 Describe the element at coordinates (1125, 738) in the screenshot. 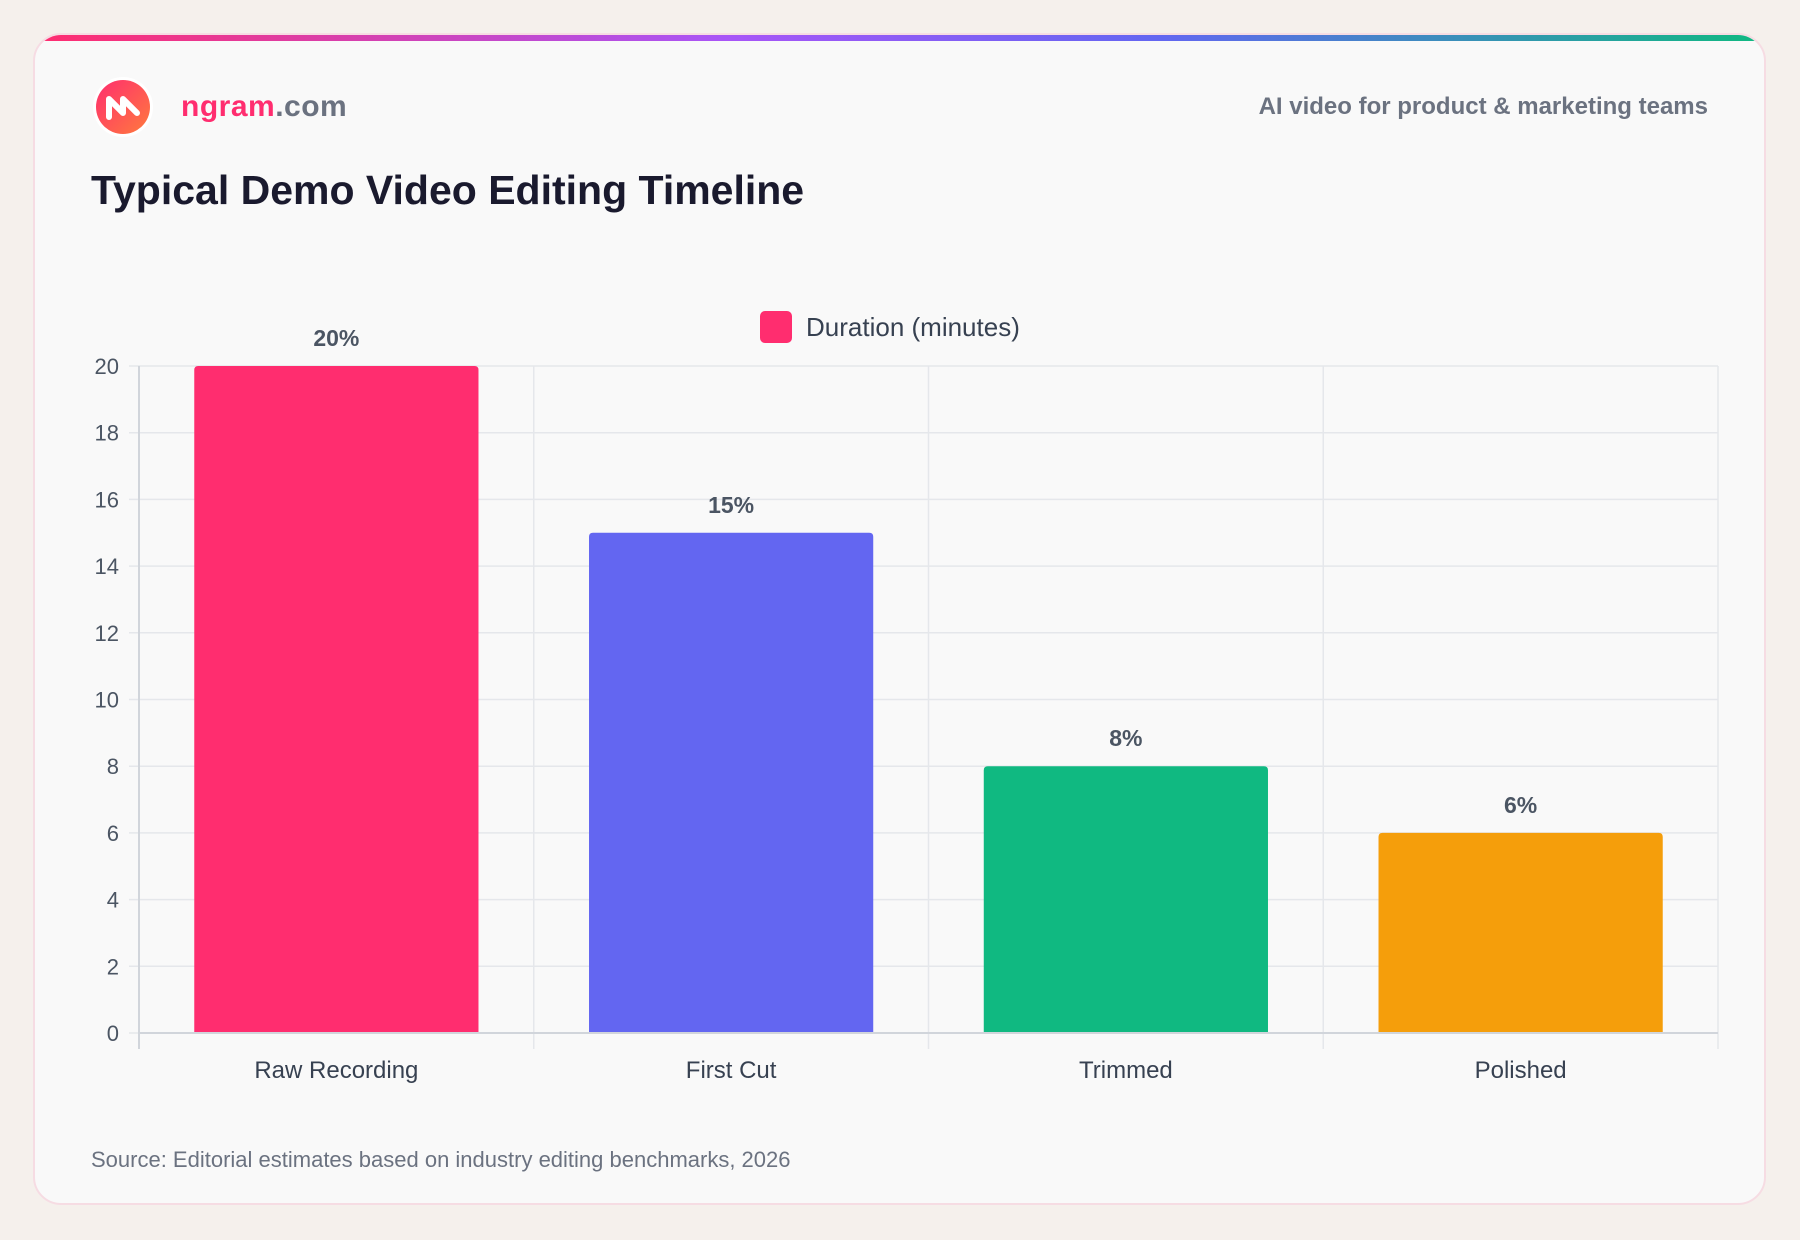

I see `data-label: 8%` at that location.